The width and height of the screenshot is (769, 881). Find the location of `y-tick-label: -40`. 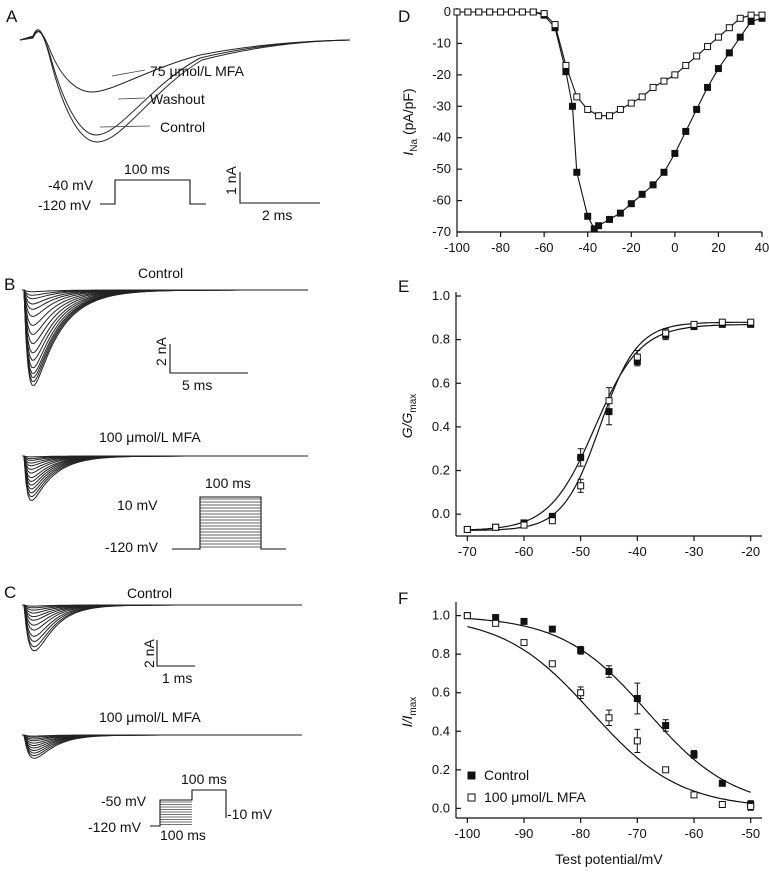

y-tick-label: -40 is located at coordinates (441, 137).